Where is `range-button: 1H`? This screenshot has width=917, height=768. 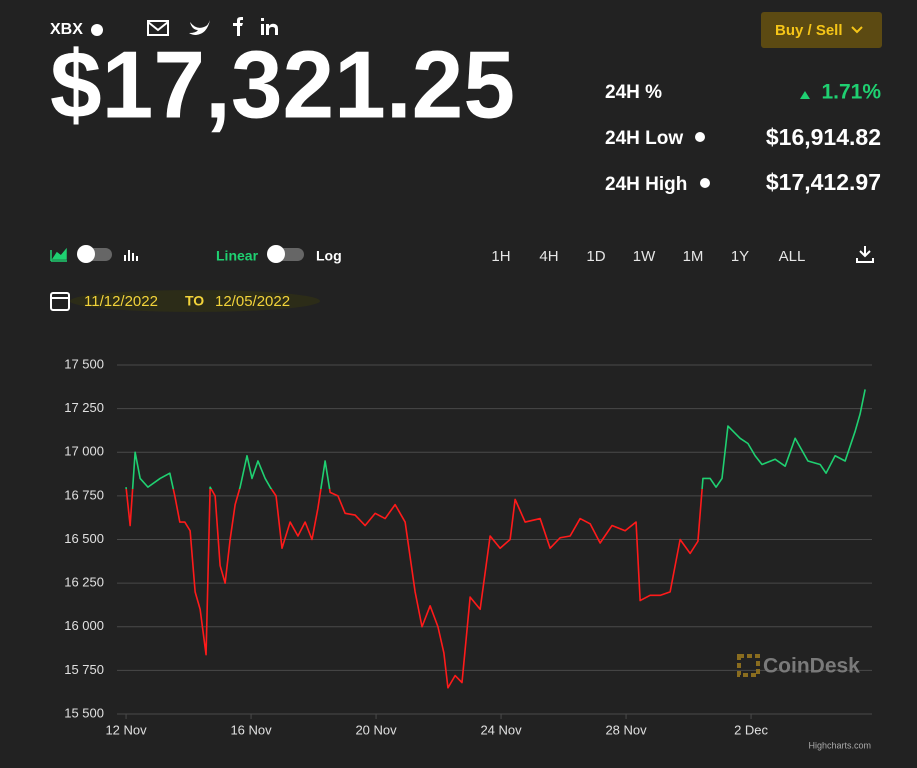 range-button: 1H is located at coordinates (500, 256).